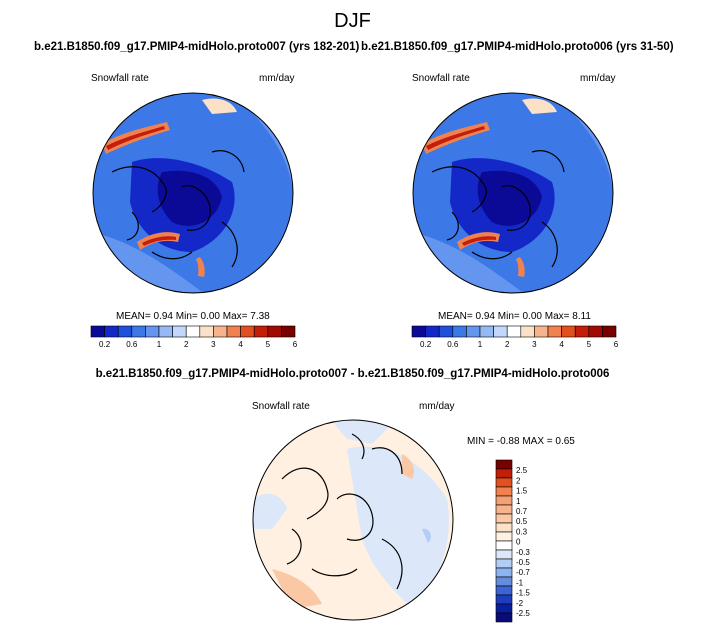  I want to click on panel3-colorbar-tick-label: -2.5, so click(523, 613).